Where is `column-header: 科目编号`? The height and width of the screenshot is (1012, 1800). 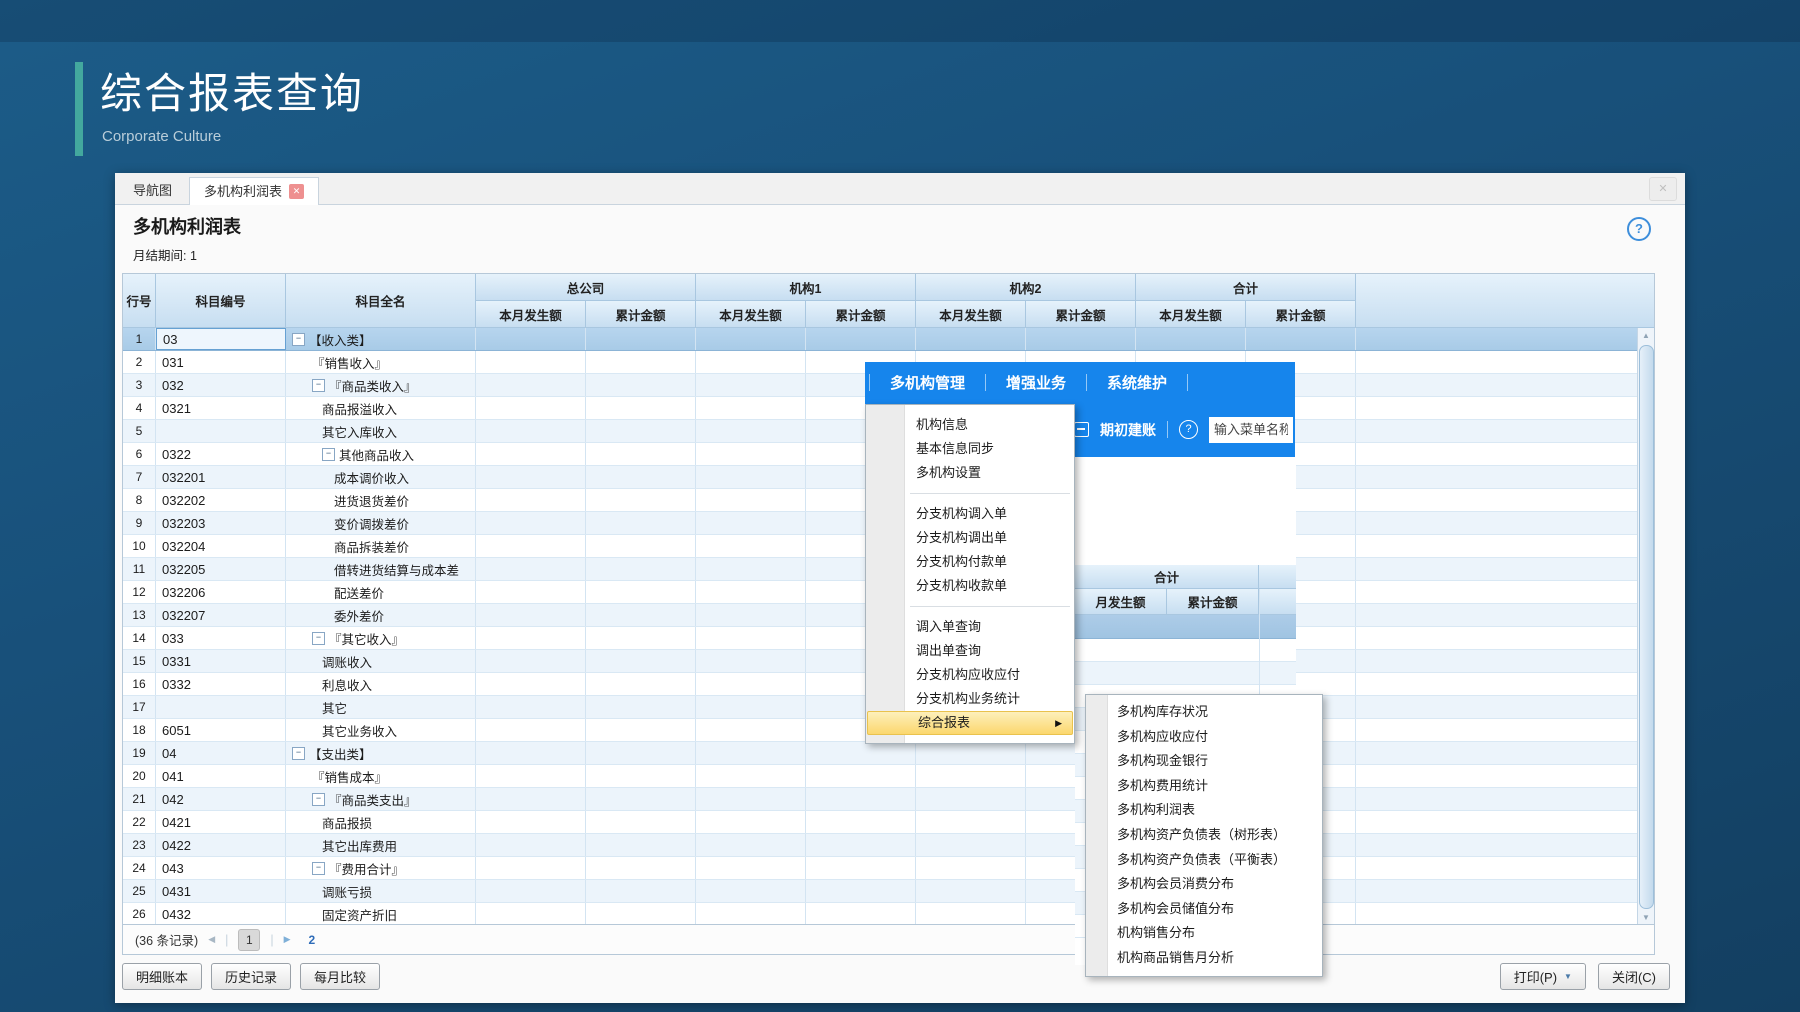
column-header: 科目编号 is located at coordinates (221, 301).